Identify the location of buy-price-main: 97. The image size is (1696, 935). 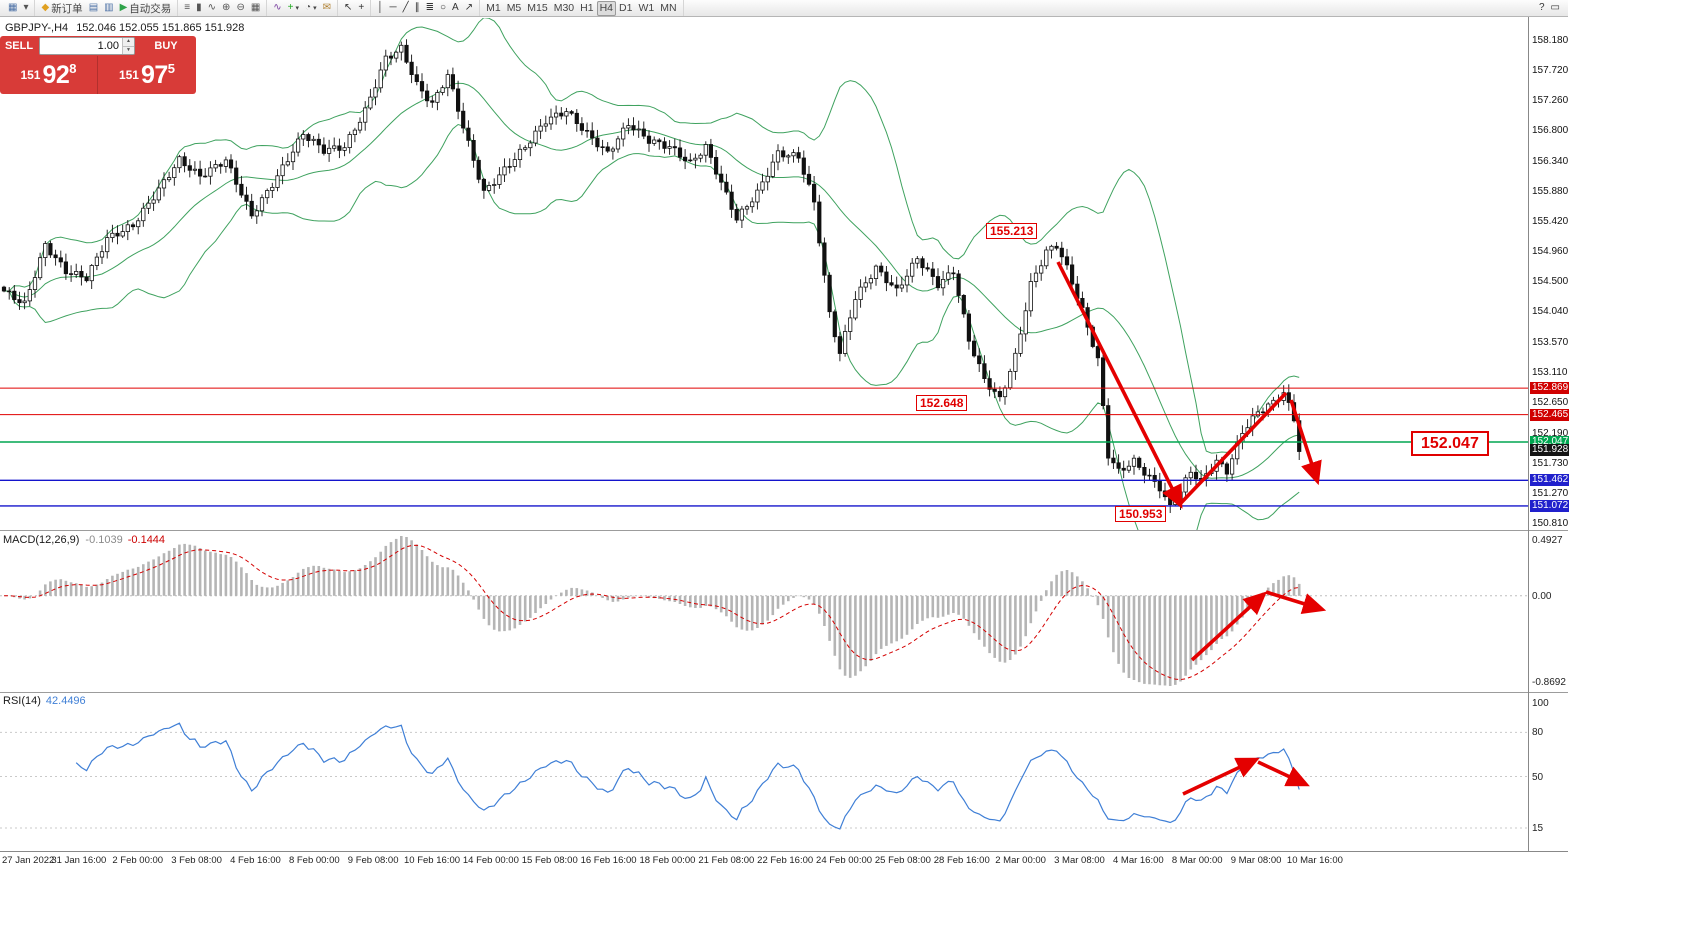
(154, 74).